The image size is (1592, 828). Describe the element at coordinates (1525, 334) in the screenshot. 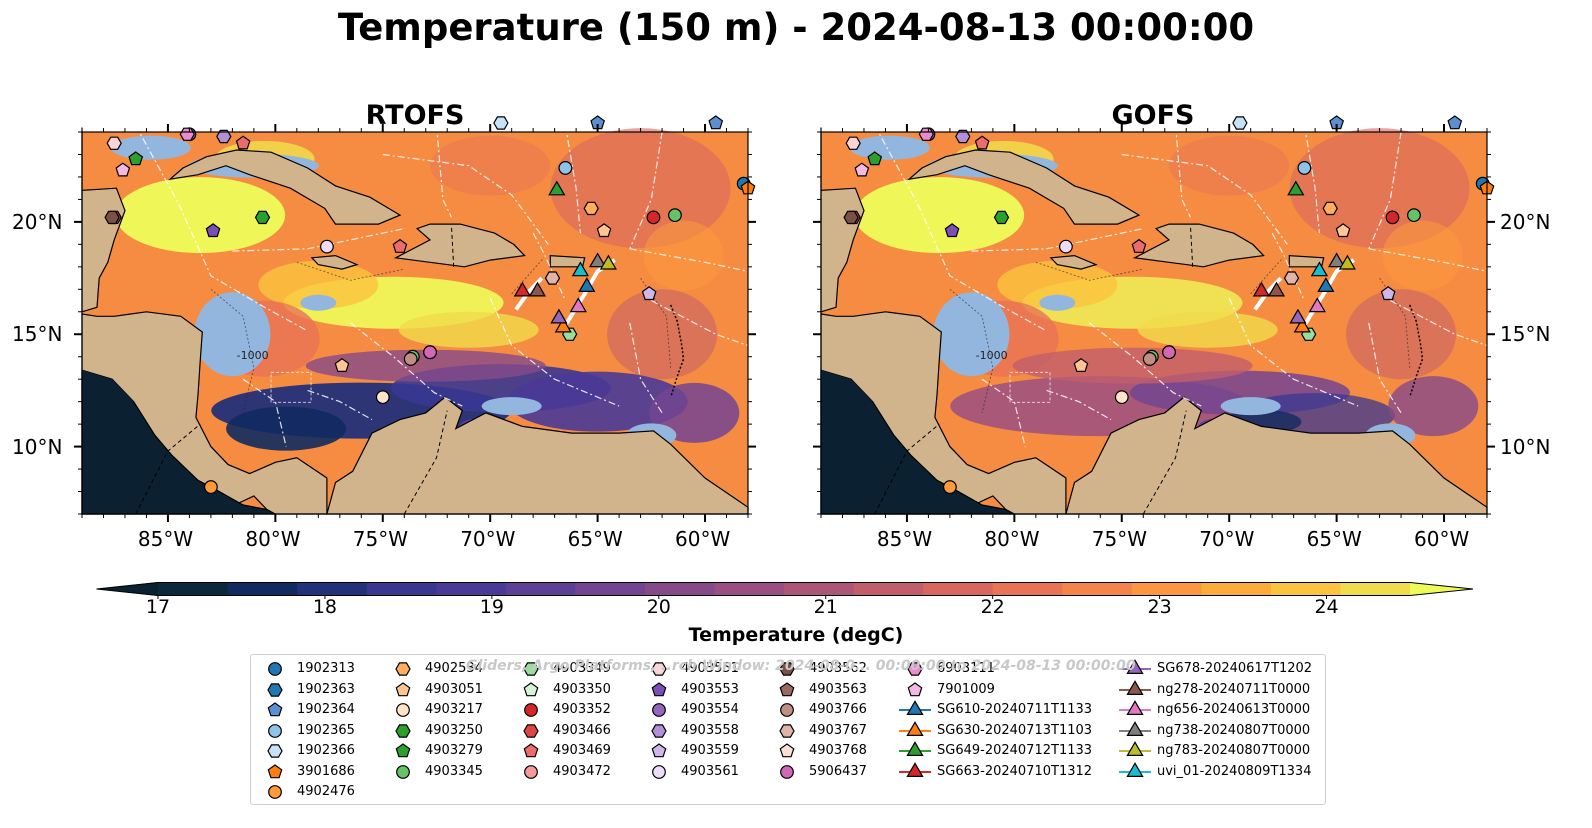

I see `lat-tick-label-right: 15°N` at that location.